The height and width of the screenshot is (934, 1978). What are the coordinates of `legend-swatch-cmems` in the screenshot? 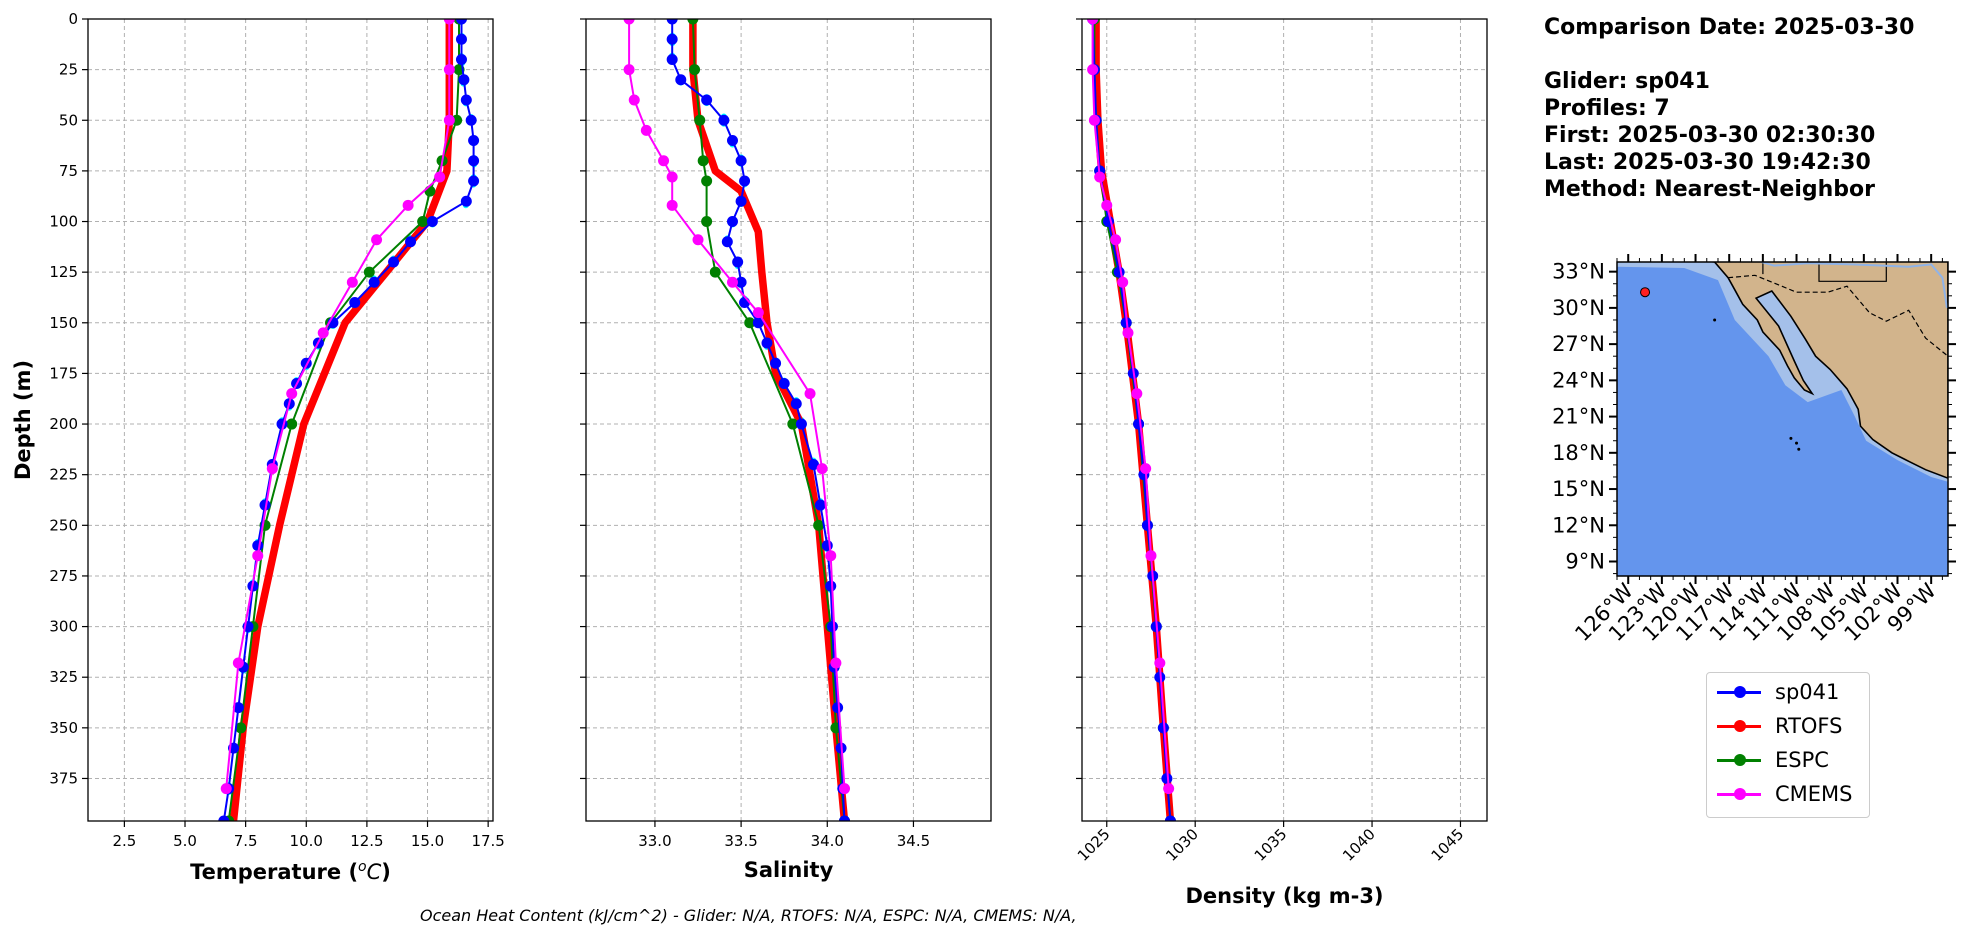 It's located at (1739, 793).